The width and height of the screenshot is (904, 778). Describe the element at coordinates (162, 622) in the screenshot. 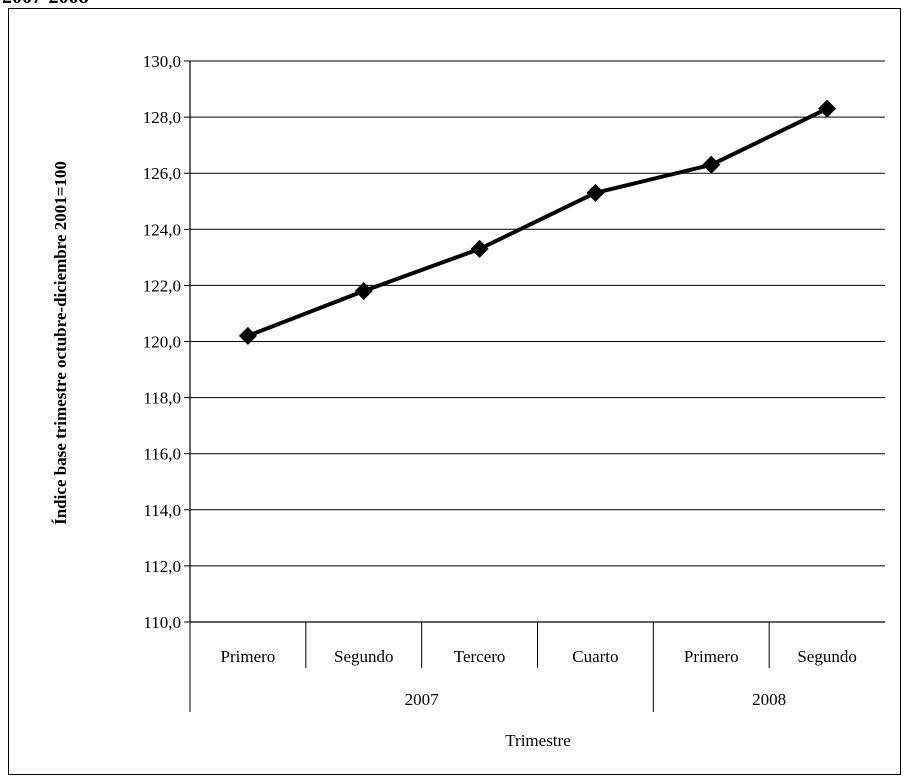

I see `y-tick-label: 110,0` at that location.